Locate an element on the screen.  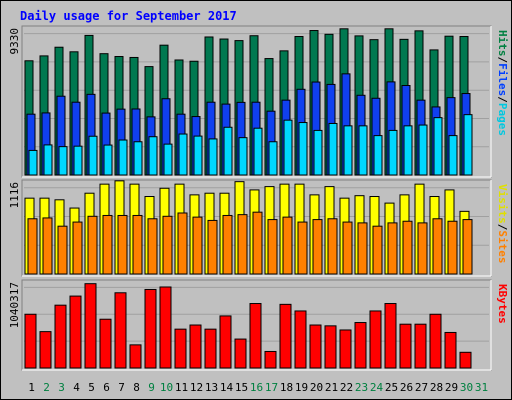
x-label-day-21: 21 is located at coordinates (331, 387).